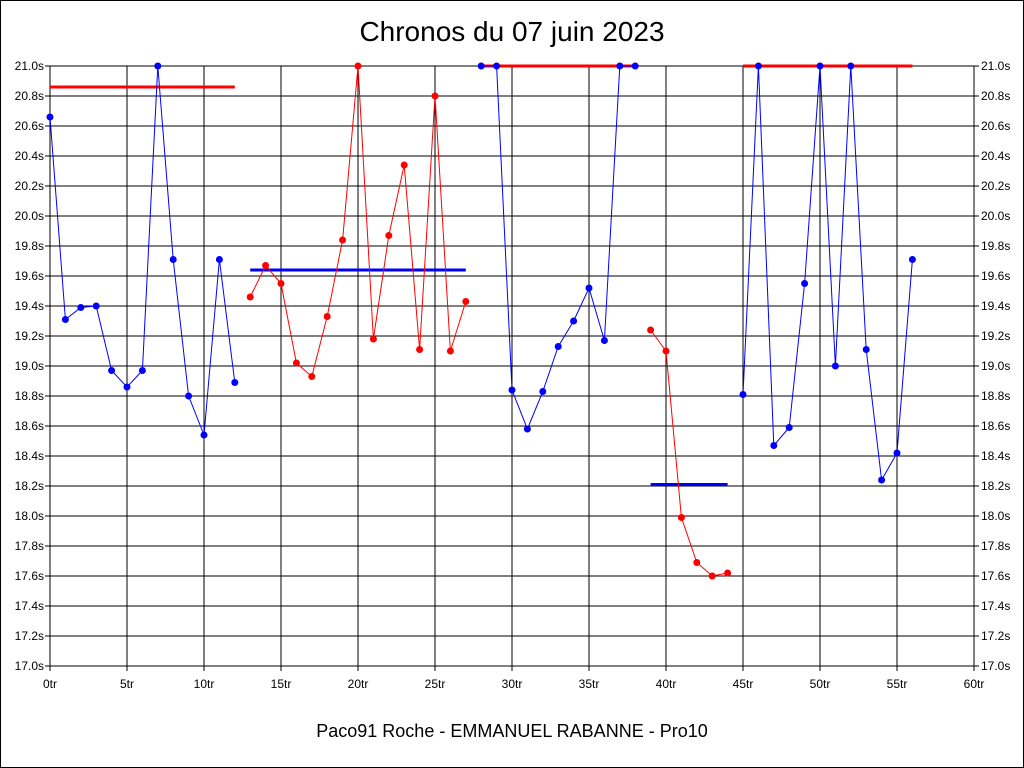 The image size is (1024, 768). What do you see at coordinates (995, 66) in the screenshot?
I see `y-tick-label-right: 21.0s` at bounding box center [995, 66].